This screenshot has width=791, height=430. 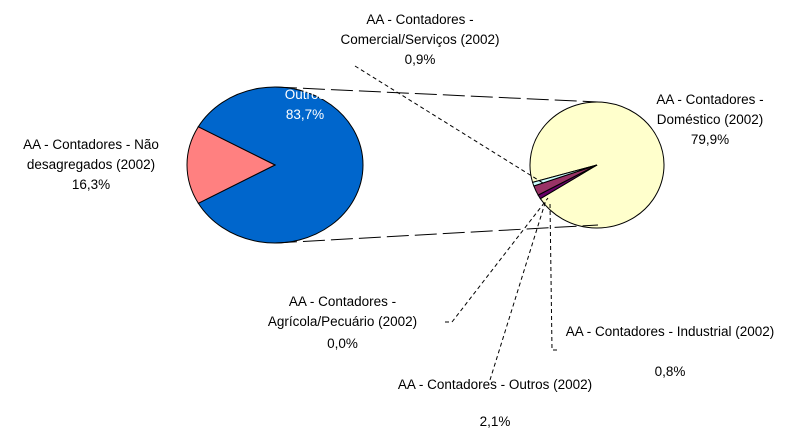 I want to click on value-label: 79,9%, so click(x=710, y=139).